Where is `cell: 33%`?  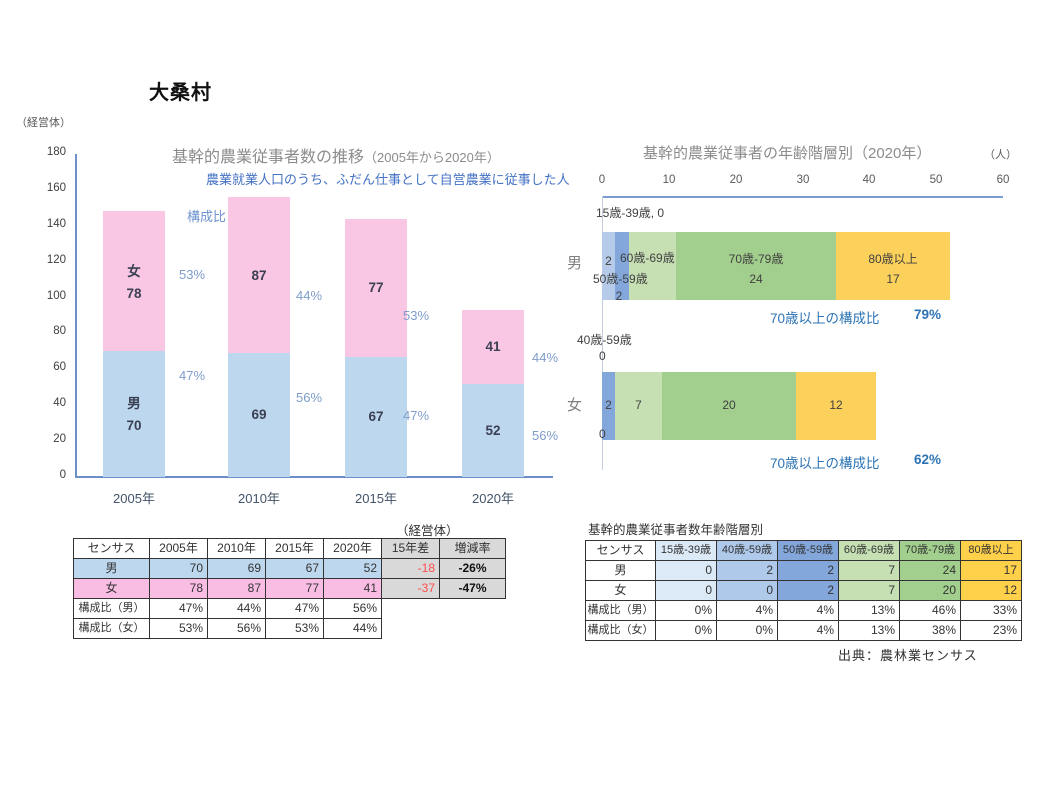
cell: 33% is located at coordinates (991, 610).